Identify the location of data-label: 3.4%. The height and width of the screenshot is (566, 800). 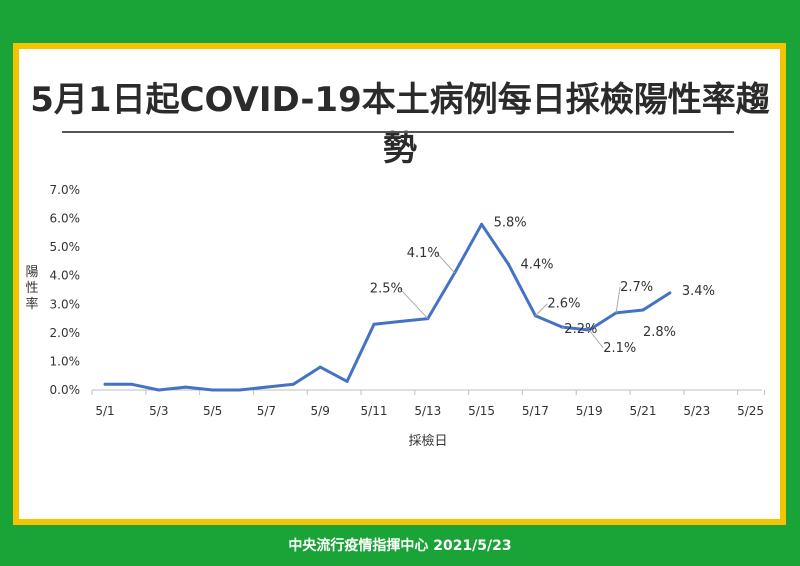
(698, 291).